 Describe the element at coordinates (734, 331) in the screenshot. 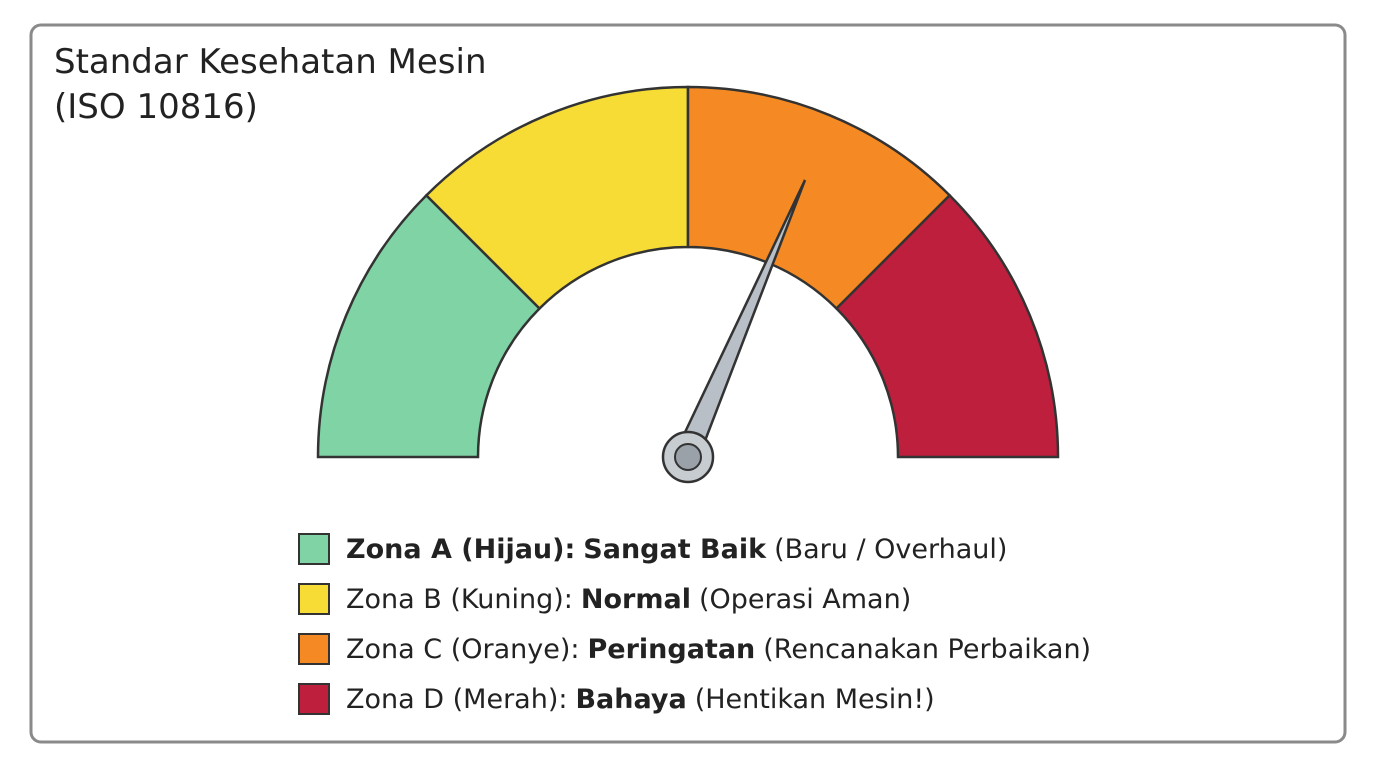

I see `needle` at that location.